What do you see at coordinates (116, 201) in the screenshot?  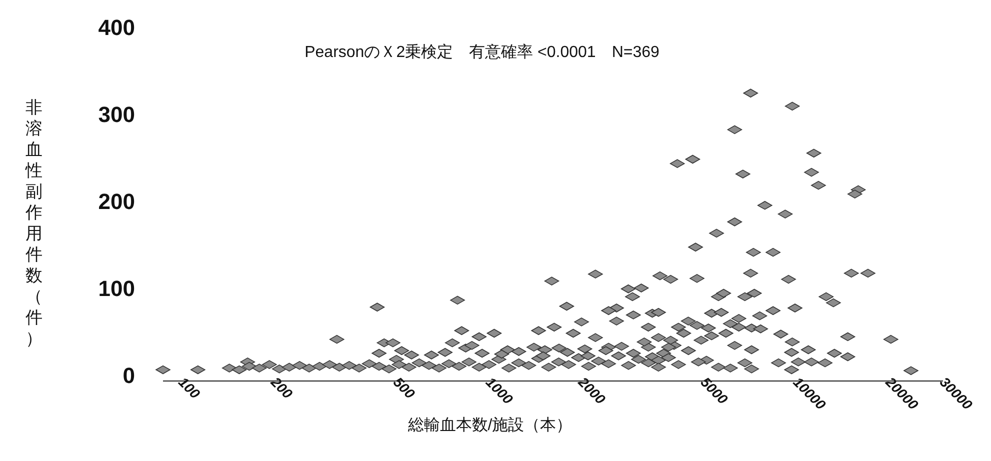 I see `y-tick-label: 200` at bounding box center [116, 201].